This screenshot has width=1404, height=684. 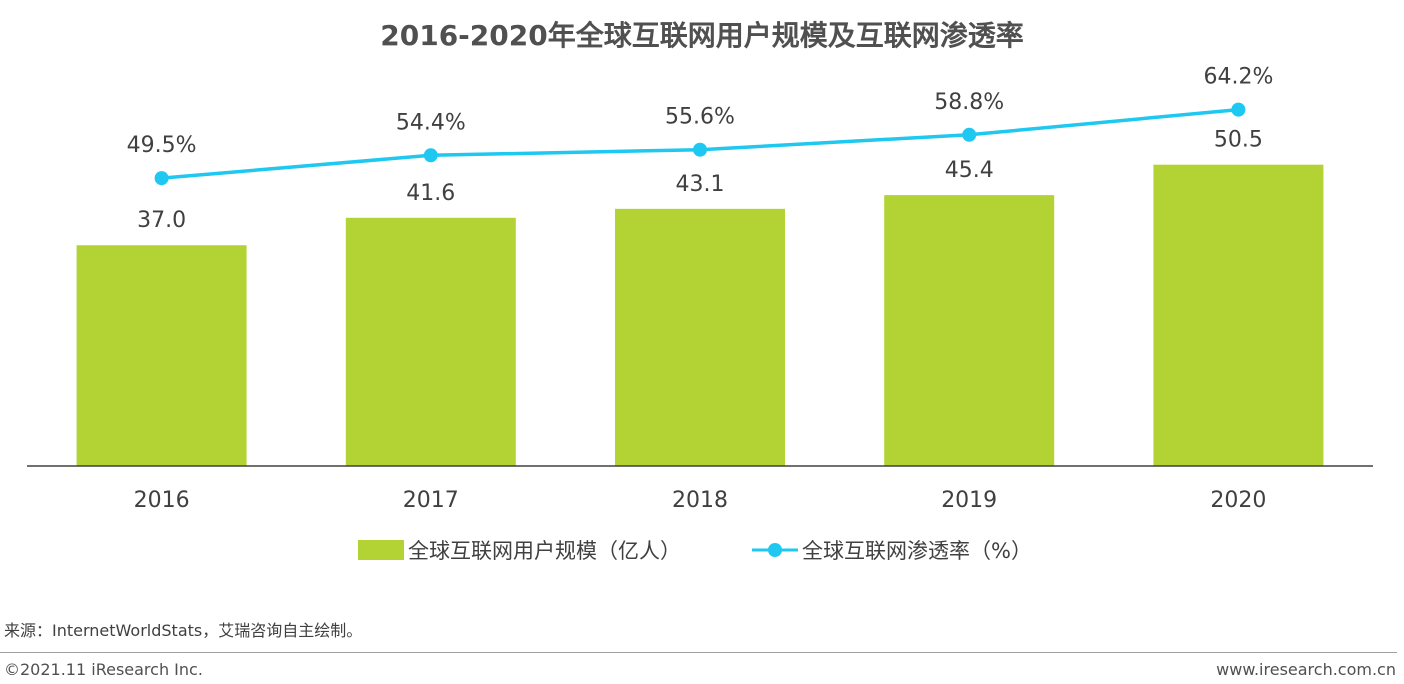 I want to click on bar-label-2016: 37.0, so click(x=161, y=220).